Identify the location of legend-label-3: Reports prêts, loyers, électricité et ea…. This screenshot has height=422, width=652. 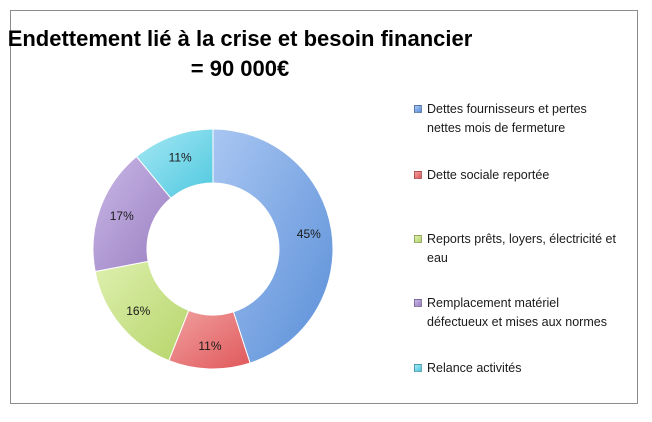
(521, 248).